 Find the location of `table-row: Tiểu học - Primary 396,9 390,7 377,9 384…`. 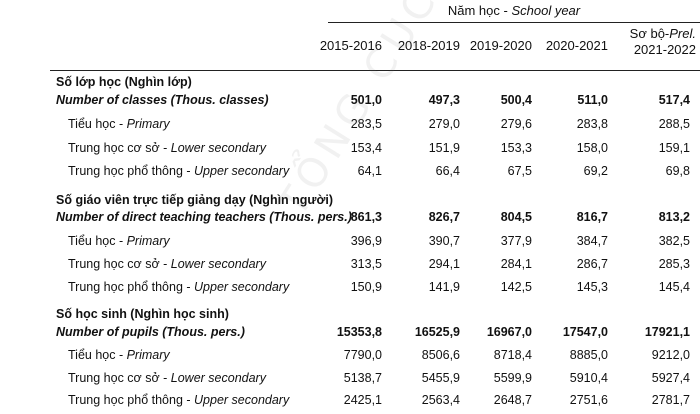

table-row: Tiểu học - Primary 396,9 390,7 377,9 384… is located at coordinates (379, 241).